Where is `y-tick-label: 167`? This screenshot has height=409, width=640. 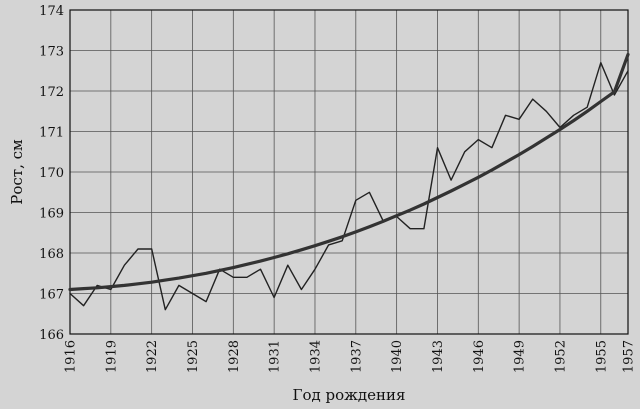
y-tick-label: 167 is located at coordinates (51, 295).